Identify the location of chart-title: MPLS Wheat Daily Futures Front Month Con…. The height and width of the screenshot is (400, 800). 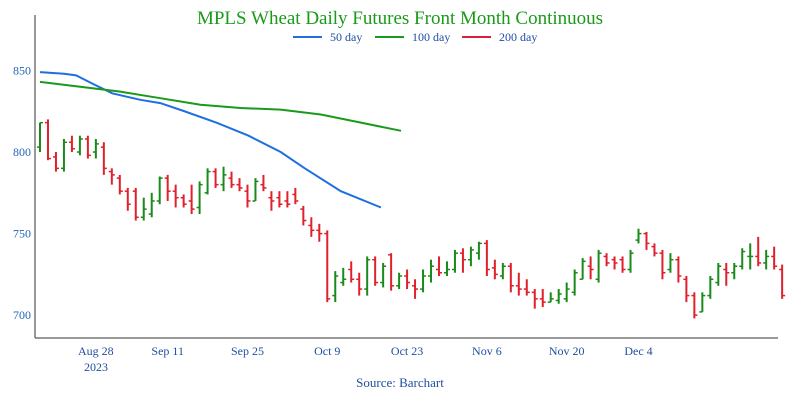
(400, 18).